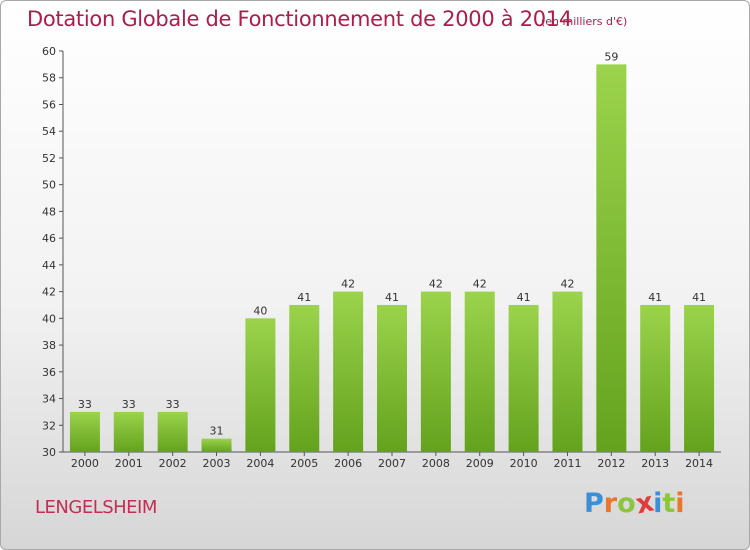 The height and width of the screenshot is (550, 750). Describe the element at coordinates (524, 463) in the screenshot. I see `x-tick-label: 2010` at that location.